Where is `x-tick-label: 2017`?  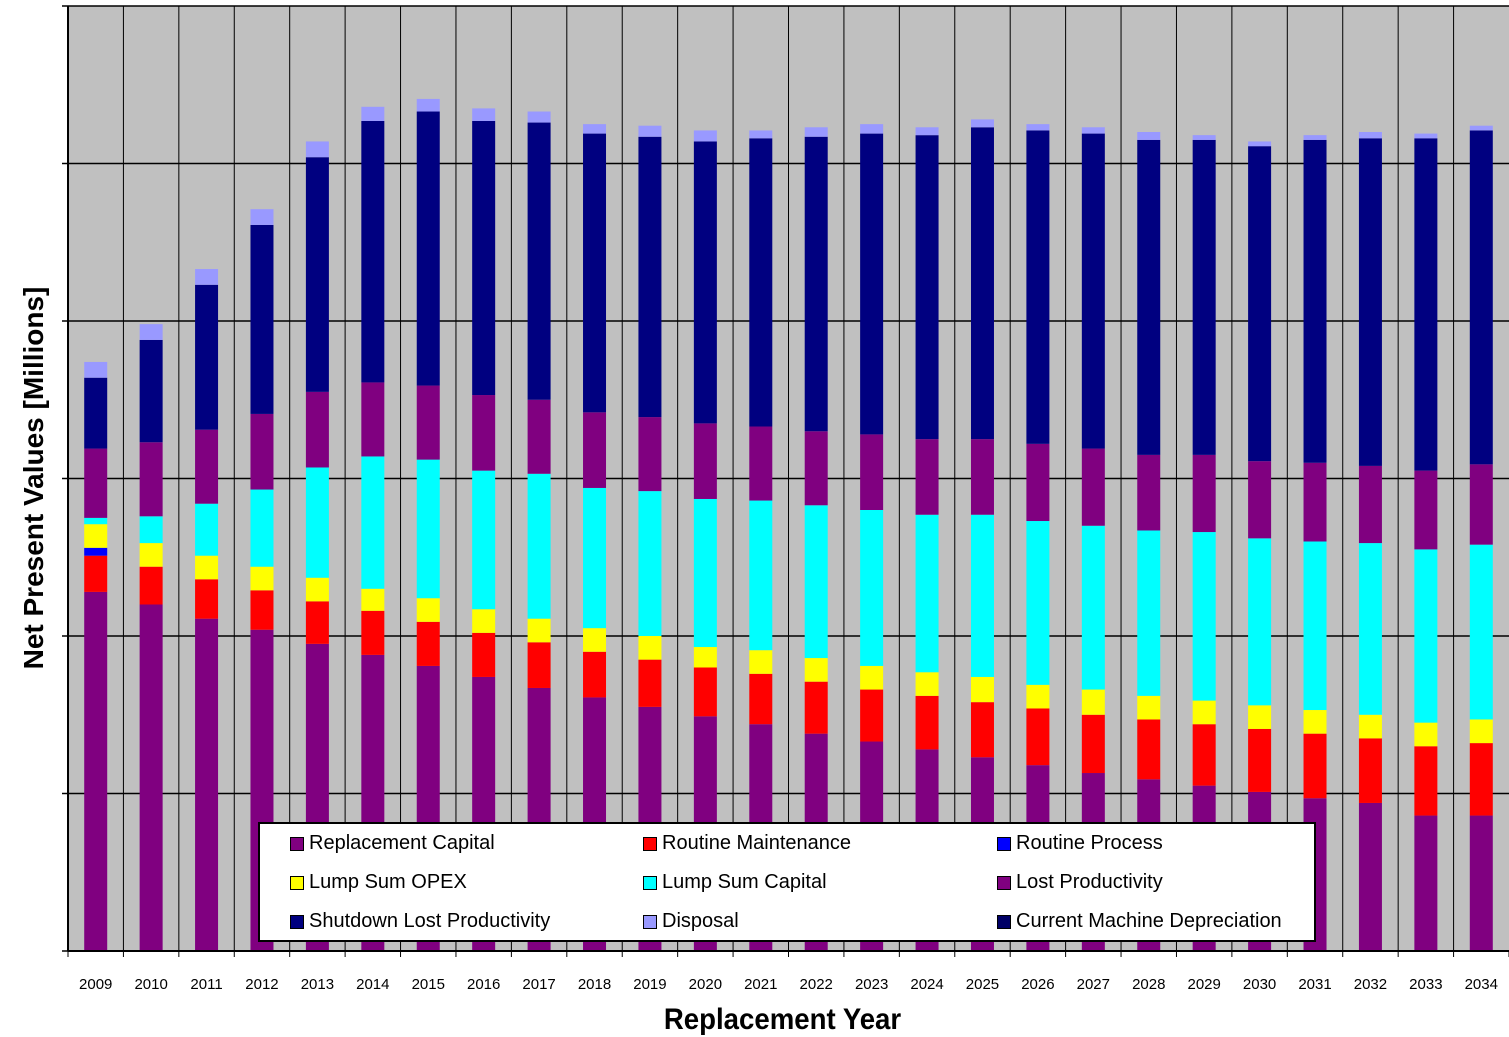
x-tick-label: 2017 is located at coordinates (538, 984).